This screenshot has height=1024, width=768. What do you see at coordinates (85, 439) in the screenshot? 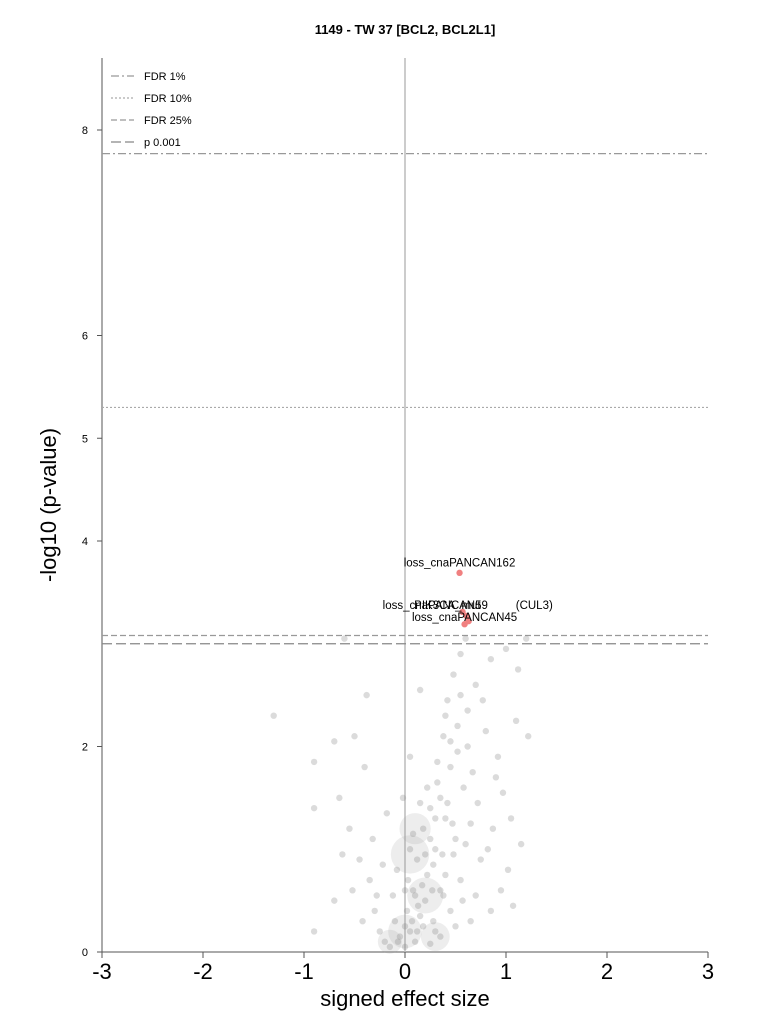
I see `y-tick-label-3: 5` at bounding box center [85, 439].